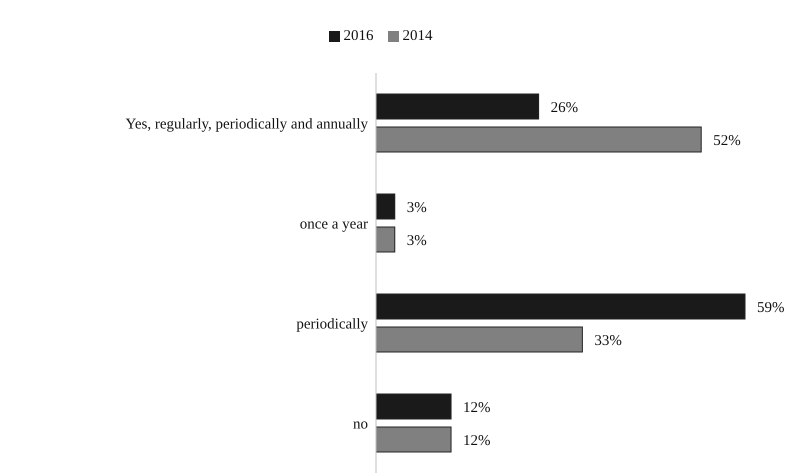 This screenshot has width=800, height=475. What do you see at coordinates (727, 140) in the screenshot?
I see `data-label: 52%` at bounding box center [727, 140].